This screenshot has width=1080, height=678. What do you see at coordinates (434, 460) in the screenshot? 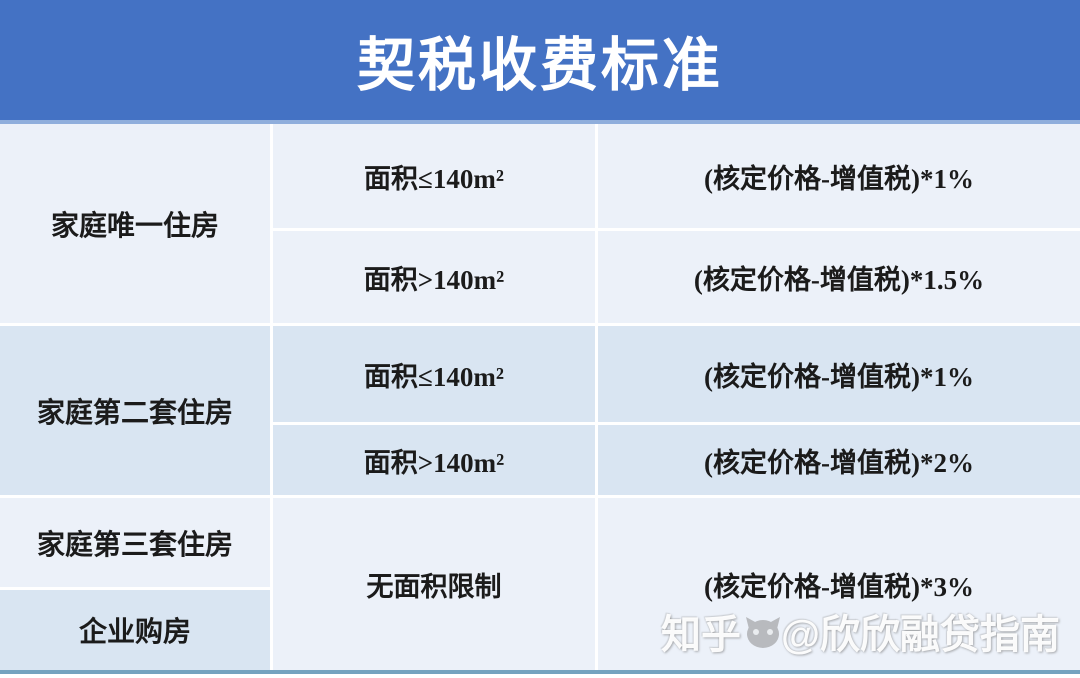
I see `condition-cell-area-gt-140-g2: 面积>140m²` at bounding box center [434, 460].